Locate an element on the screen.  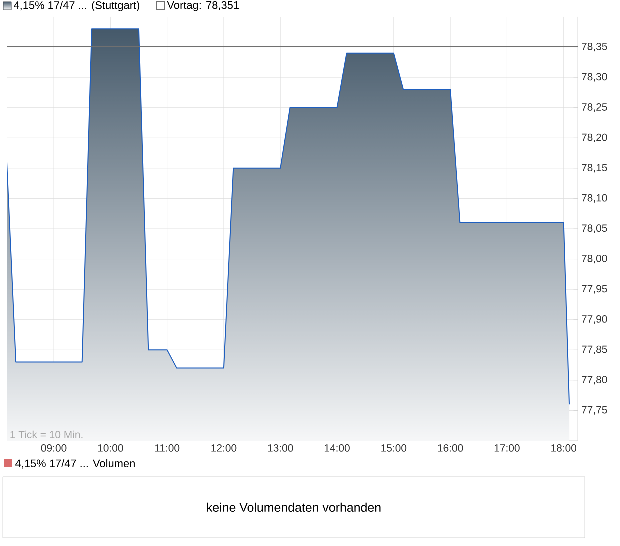
text: keine Volumendaten vorhanden is located at coordinates (294, 507).